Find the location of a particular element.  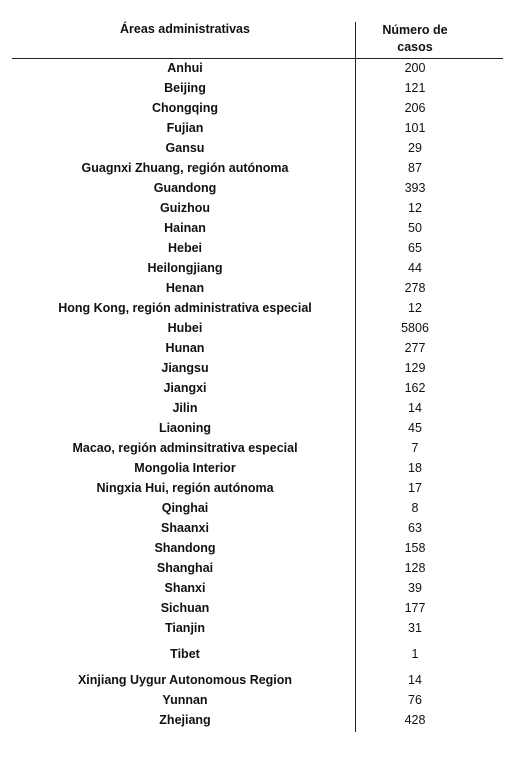

table-row: Shaanxi 63 is located at coordinates (265, 528).